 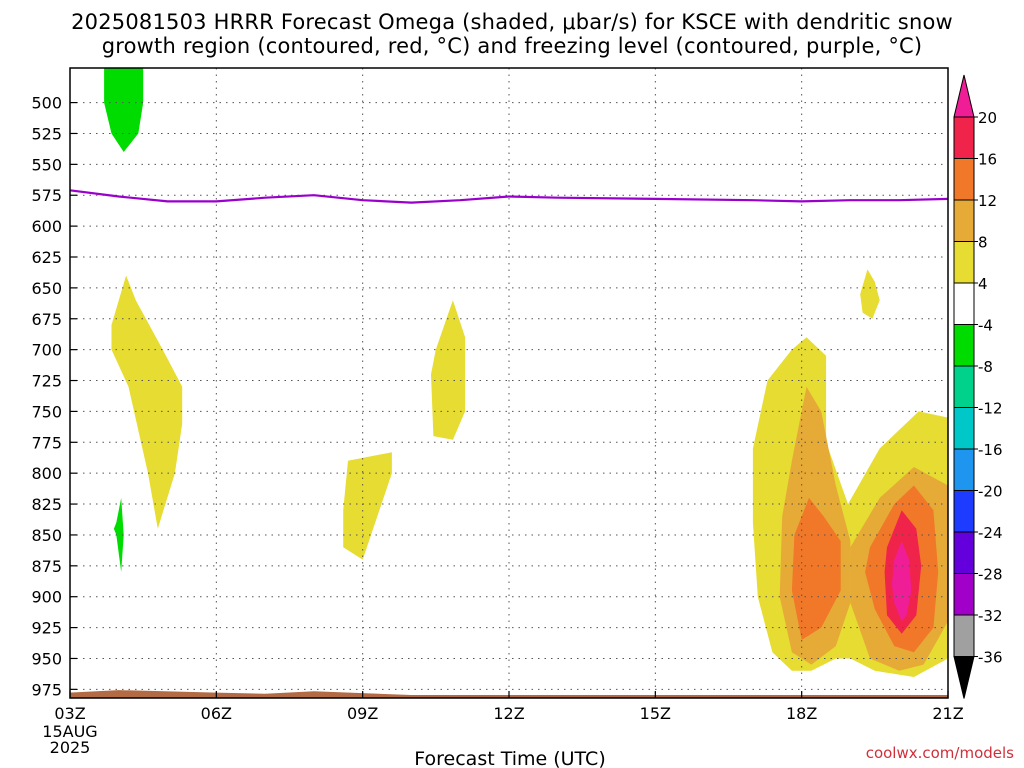 I want to click on y-tick-label: 550, so click(x=46, y=164).